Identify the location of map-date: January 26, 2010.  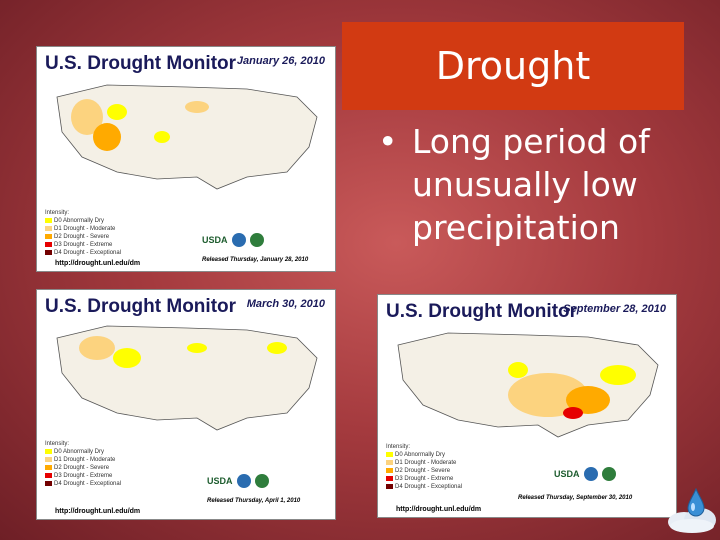
(280, 61).